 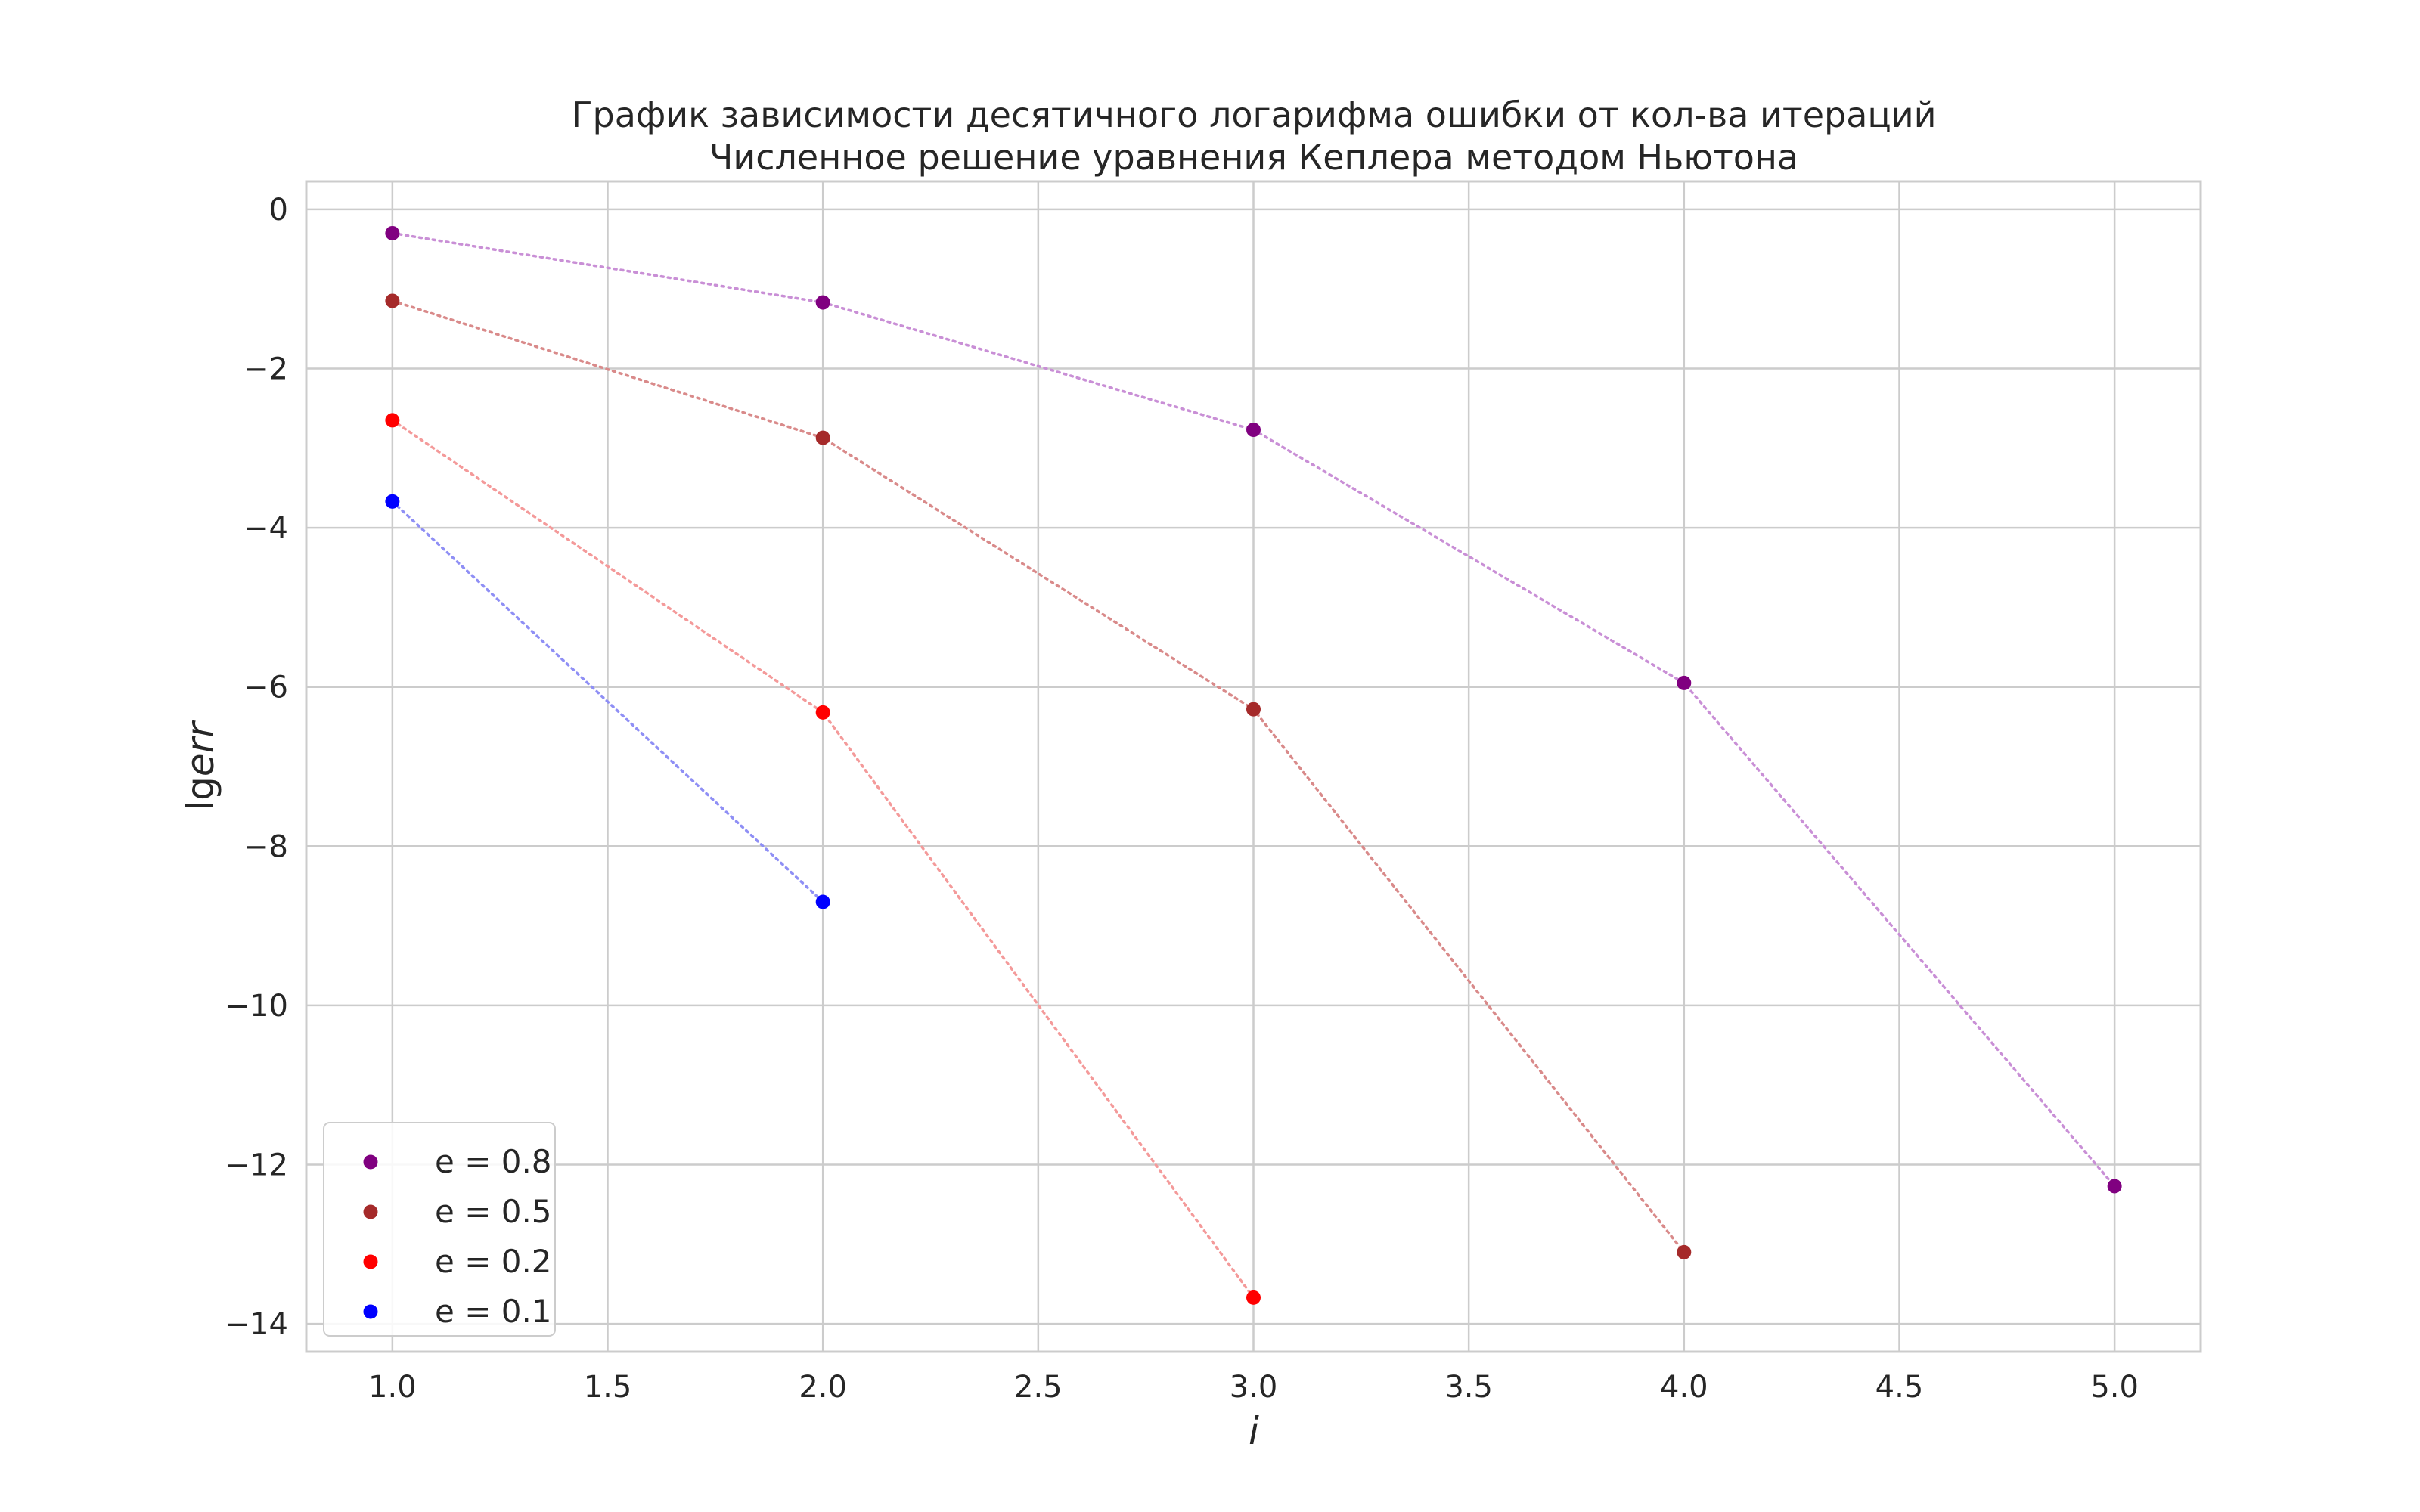 I want to click on legend-label: e = 0.1, so click(x=493, y=1311).